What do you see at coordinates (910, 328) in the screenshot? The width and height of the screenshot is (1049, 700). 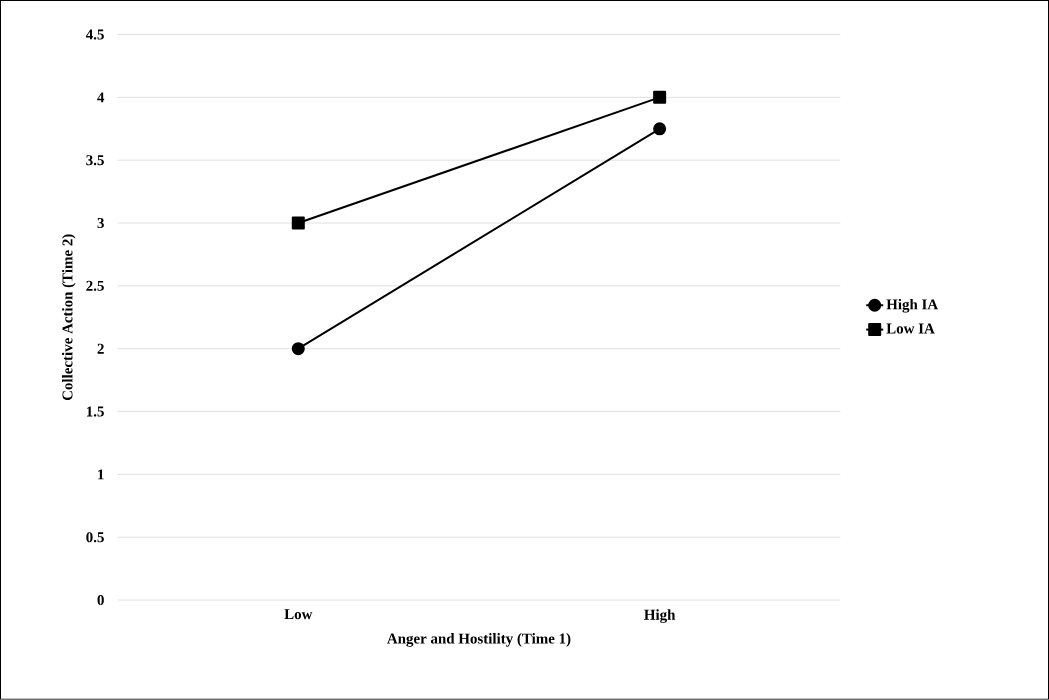 I see `legend-label: Low IA` at bounding box center [910, 328].